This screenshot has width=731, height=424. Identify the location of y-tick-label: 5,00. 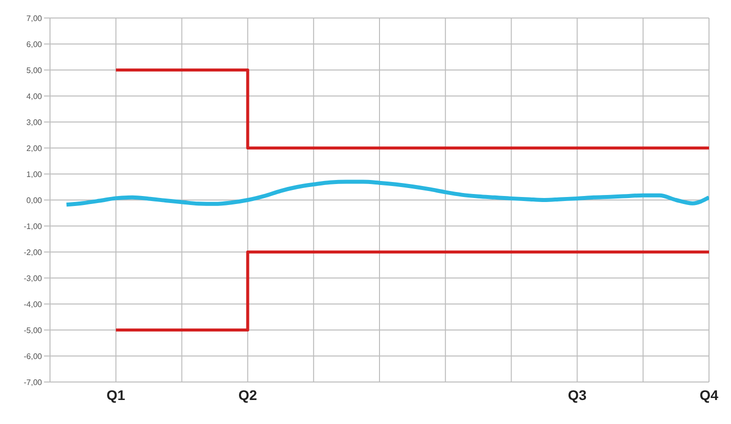
(34, 70).